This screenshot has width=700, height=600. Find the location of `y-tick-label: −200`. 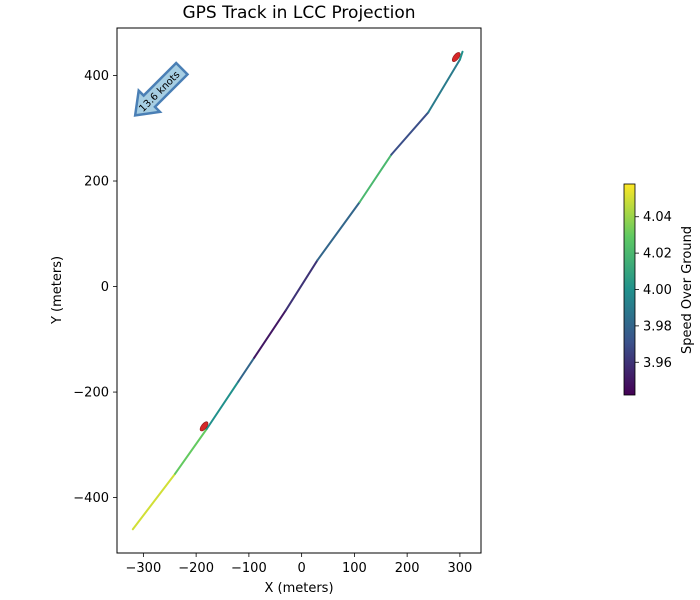

y-tick-label: −200 is located at coordinates (91, 393).